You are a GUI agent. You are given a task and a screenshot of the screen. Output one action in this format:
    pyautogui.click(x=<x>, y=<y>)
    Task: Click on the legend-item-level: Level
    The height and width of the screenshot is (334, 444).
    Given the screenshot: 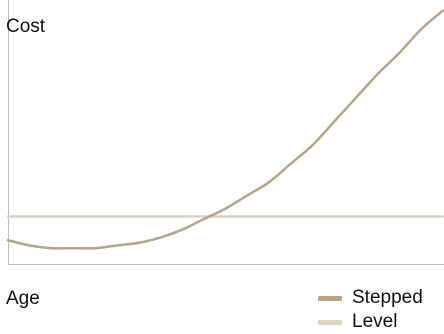 What is the action you would take?
    pyautogui.click(x=370, y=322)
    